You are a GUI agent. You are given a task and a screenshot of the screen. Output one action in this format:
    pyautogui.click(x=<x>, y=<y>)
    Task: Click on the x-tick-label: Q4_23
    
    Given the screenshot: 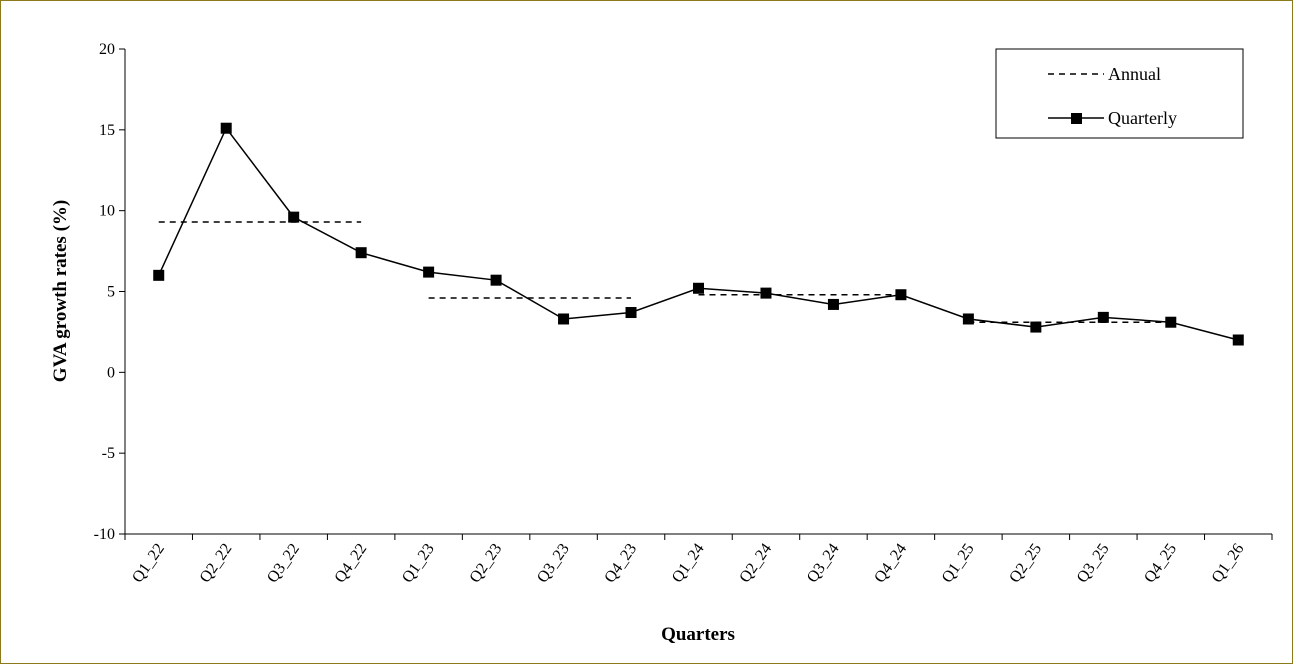 What is the action you would take?
    pyautogui.click(x=620, y=563)
    